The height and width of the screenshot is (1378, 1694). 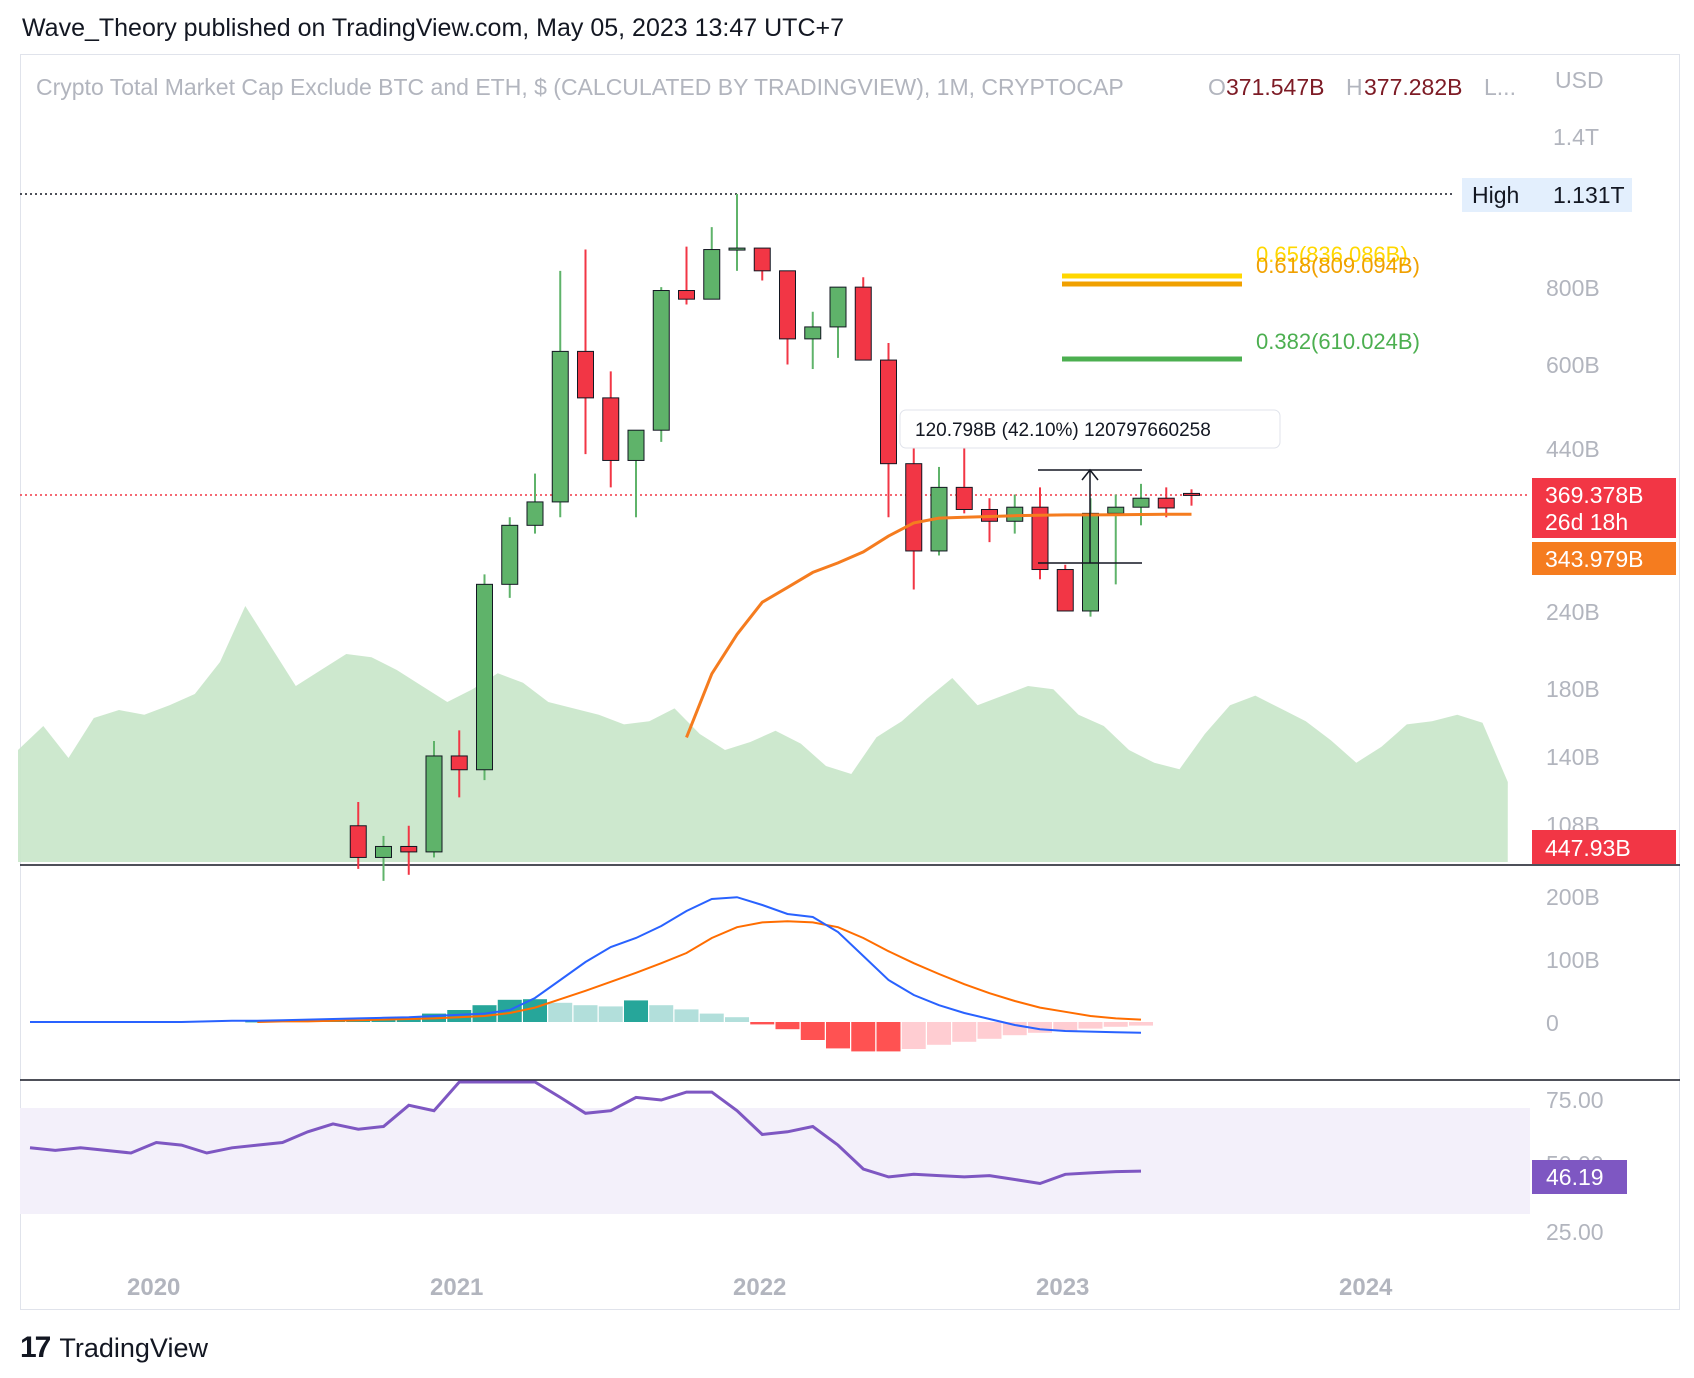 I want to click on macd-signal-line, so click(x=699, y=971).